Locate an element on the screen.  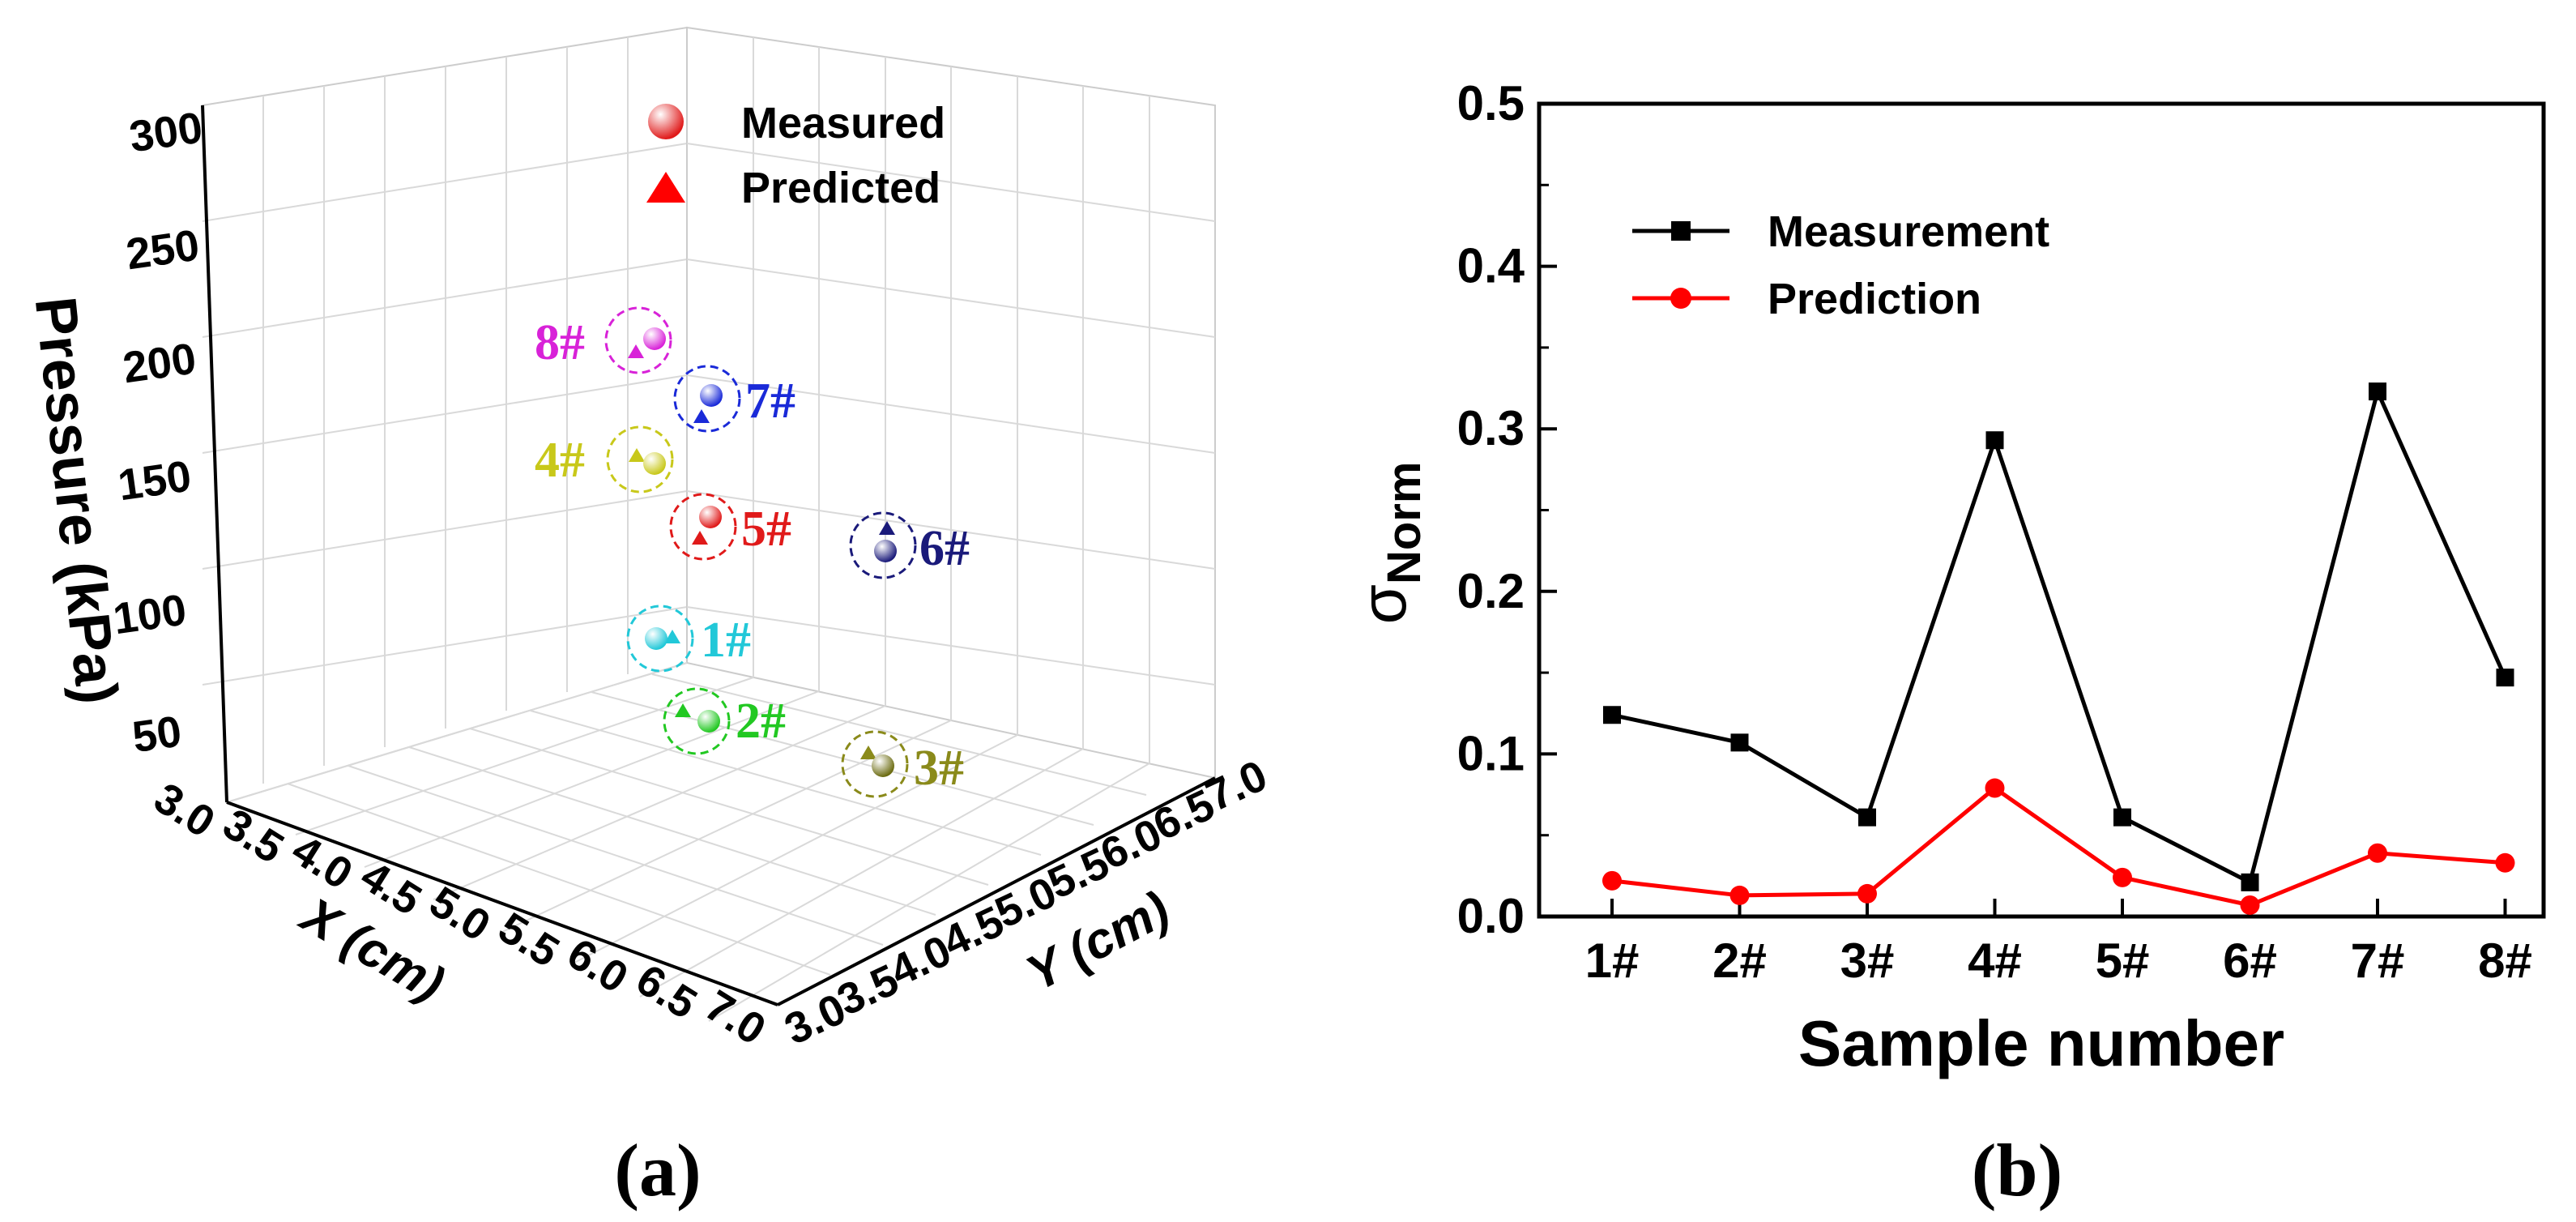
x-axis-line is located at coordinates (502, 903).